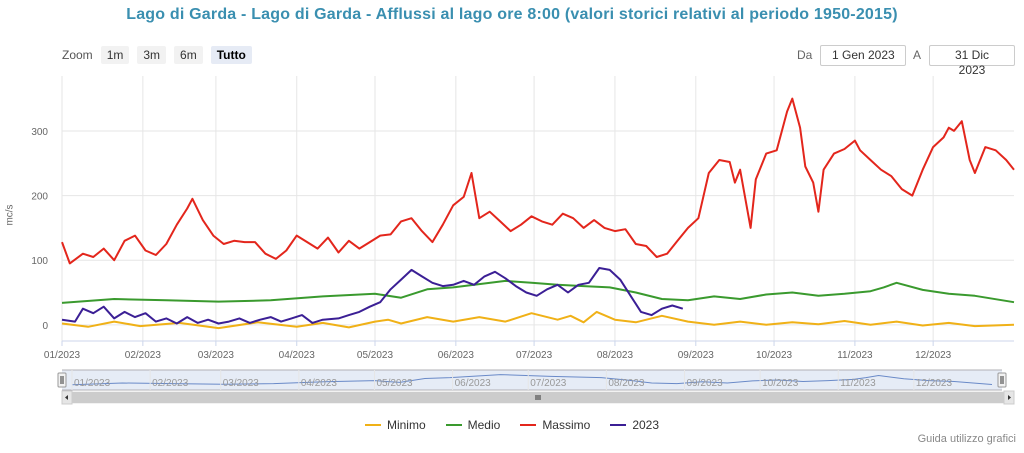  I want to click on navigator-tick-label: 01/2023, so click(92, 383).